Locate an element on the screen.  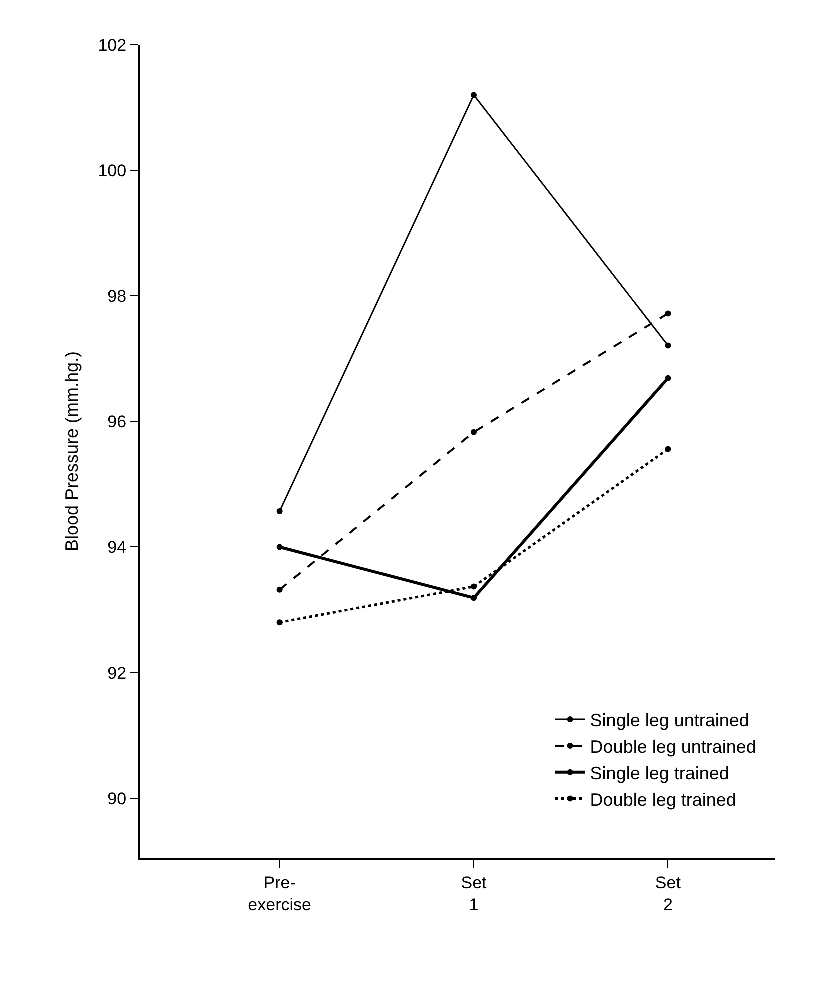
legend-label: Double leg untrained is located at coordinates (673, 746).